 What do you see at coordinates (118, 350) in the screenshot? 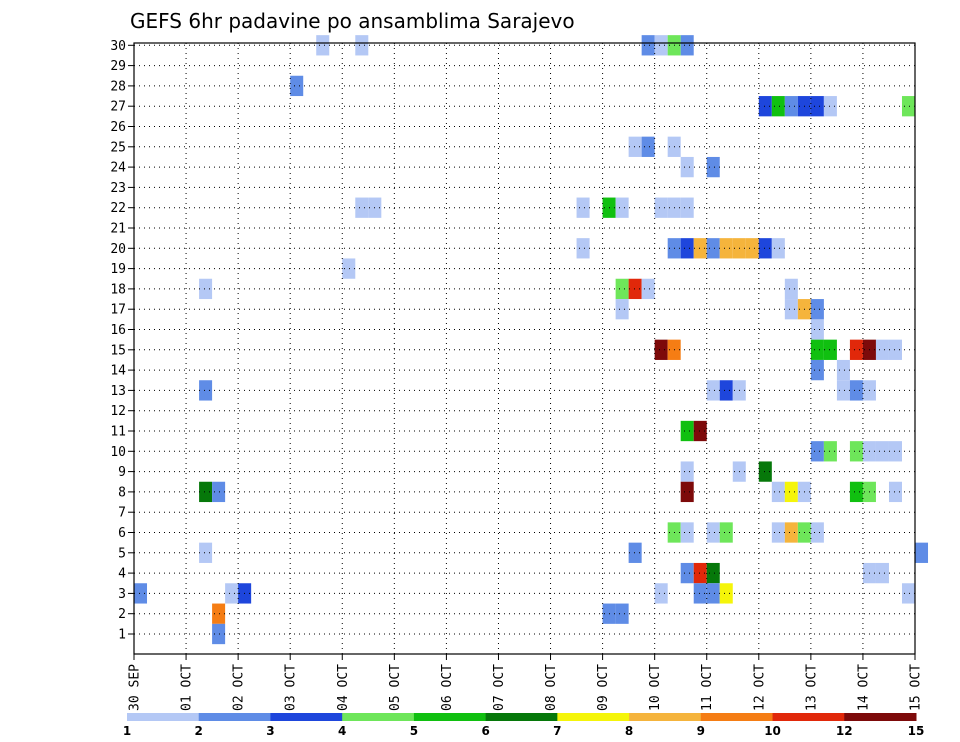
I see `y-tick-label: 15` at bounding box center [118, 350].